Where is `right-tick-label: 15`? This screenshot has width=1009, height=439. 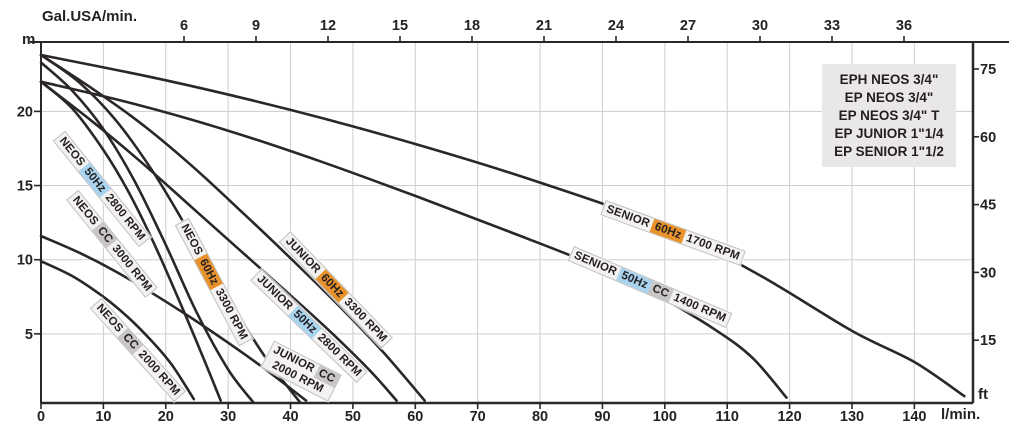 right-tick-label: 15 is located at coordinates (988, 341).